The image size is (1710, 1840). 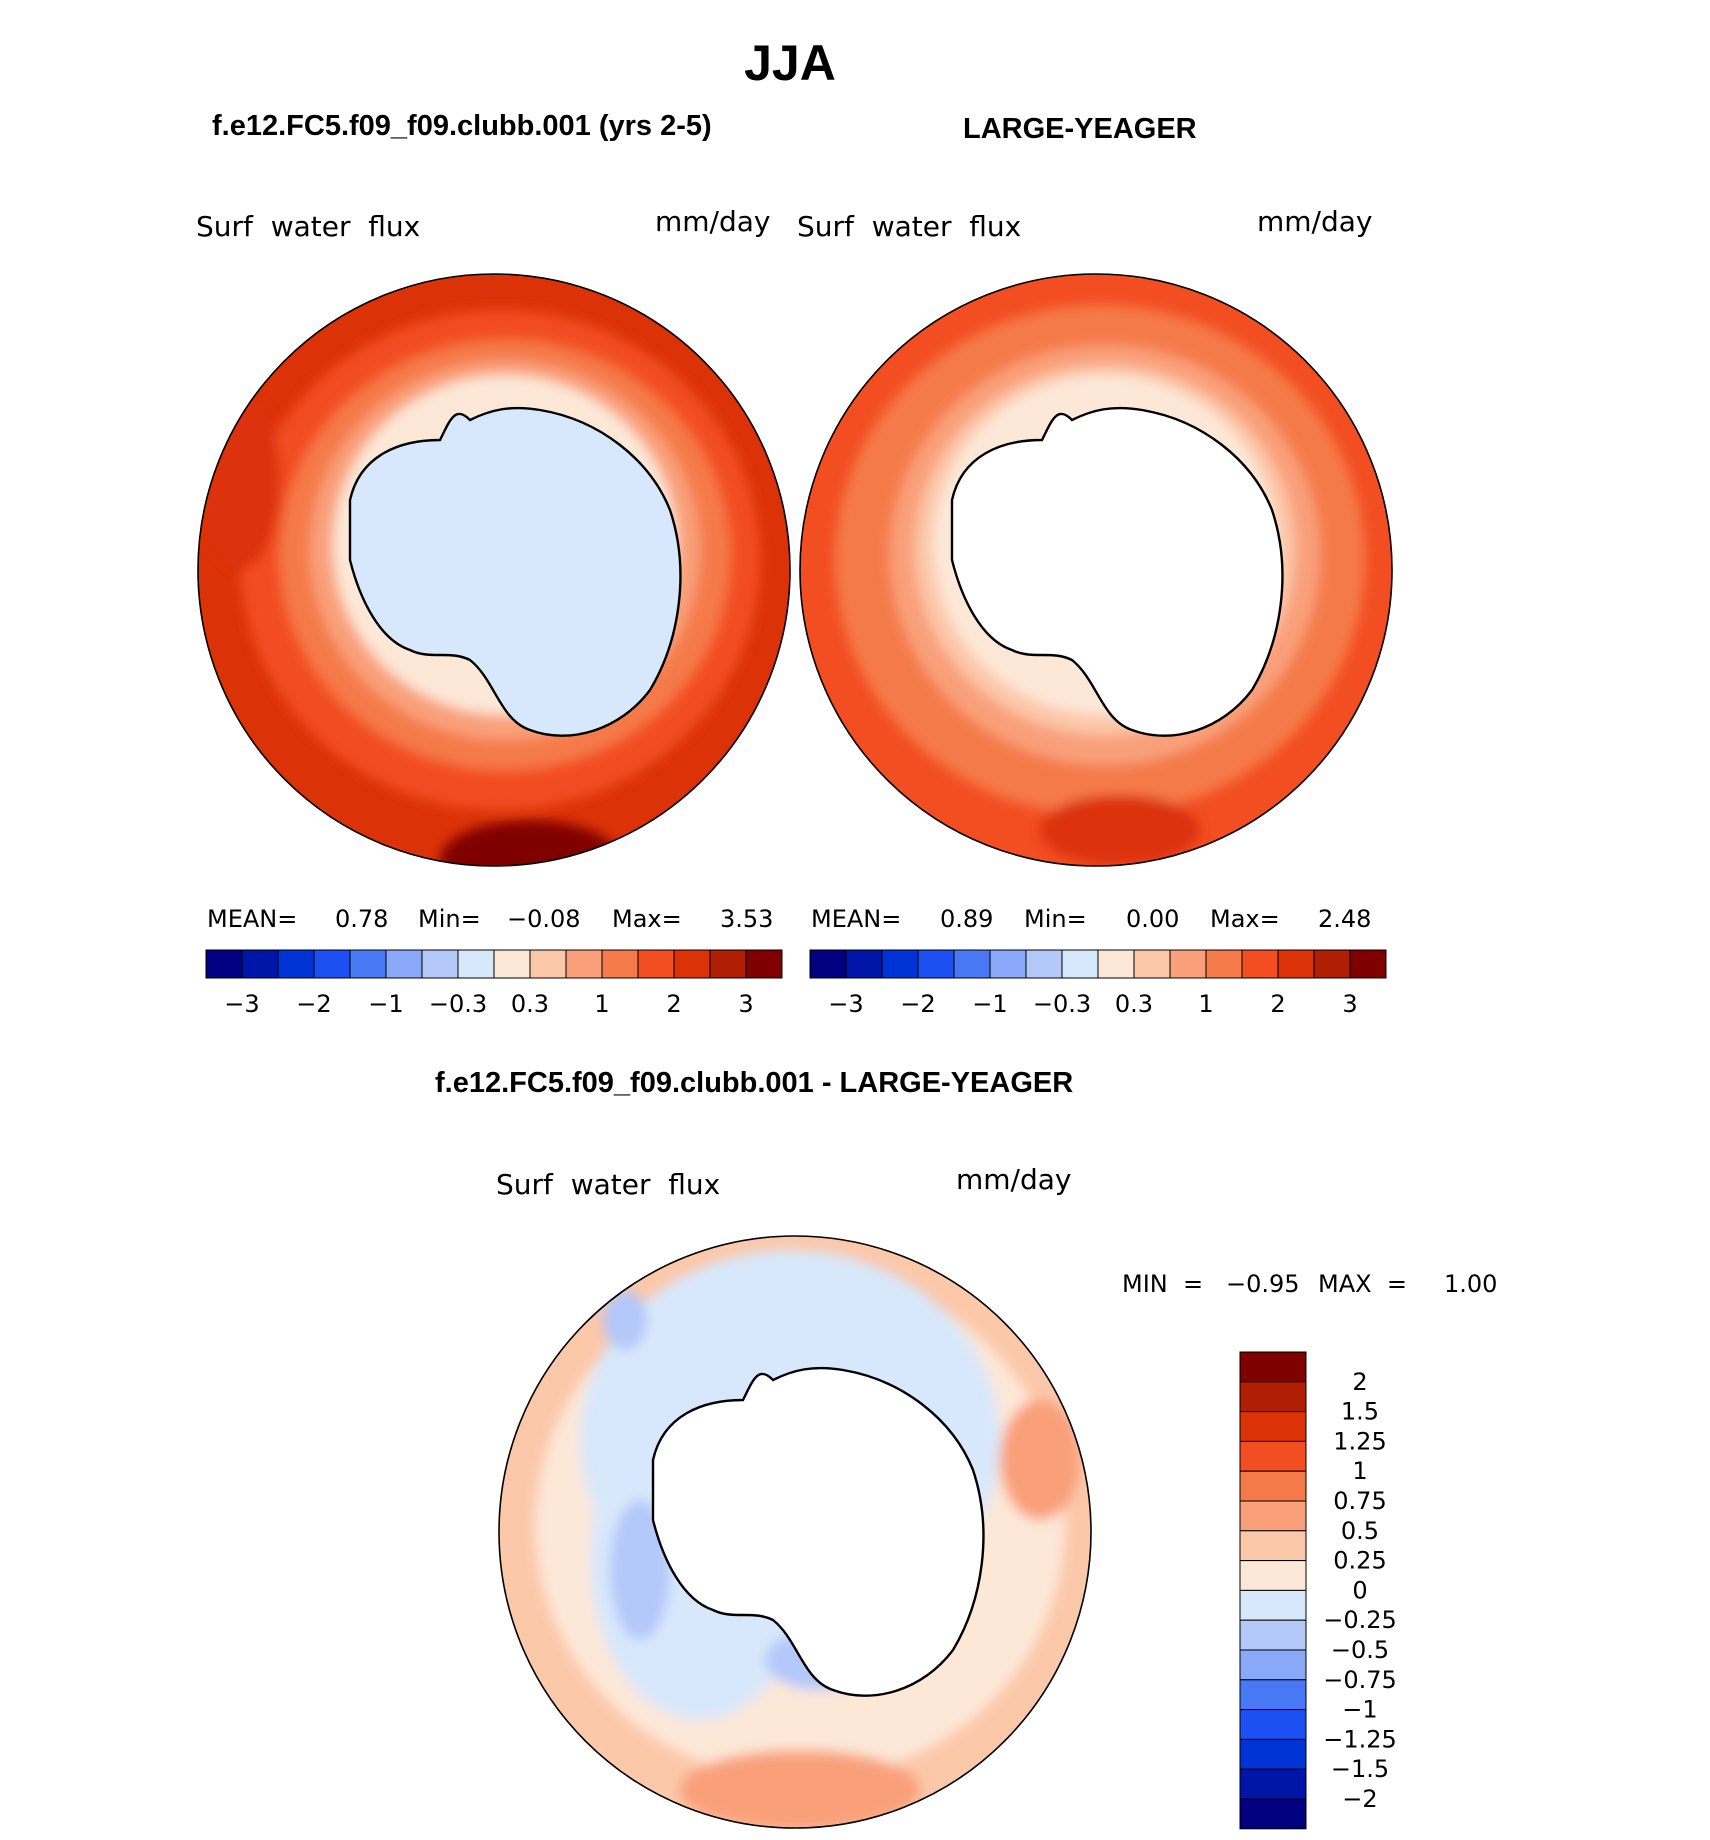 I want to click on right-colorbar-tick-label: 3, so click(x=1349, y=1004).